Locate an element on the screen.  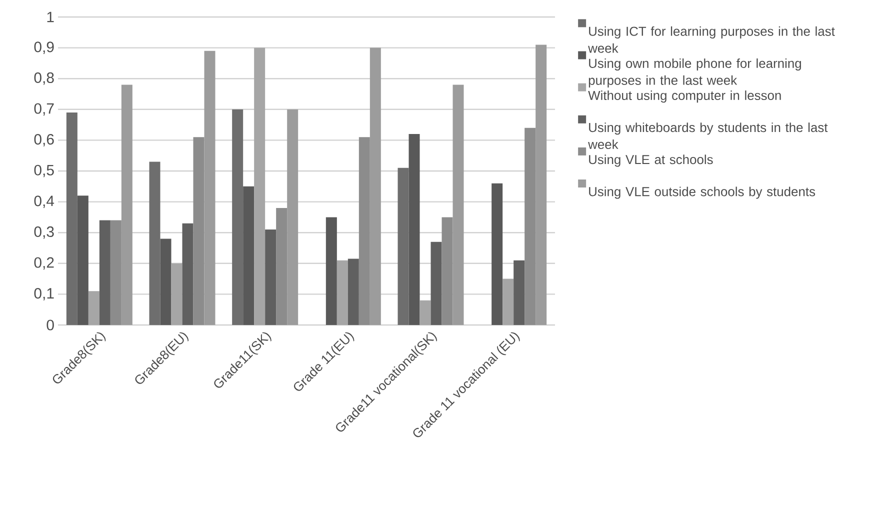
legend-label: Without using computer in lesson is located at coordinates (684, 96).